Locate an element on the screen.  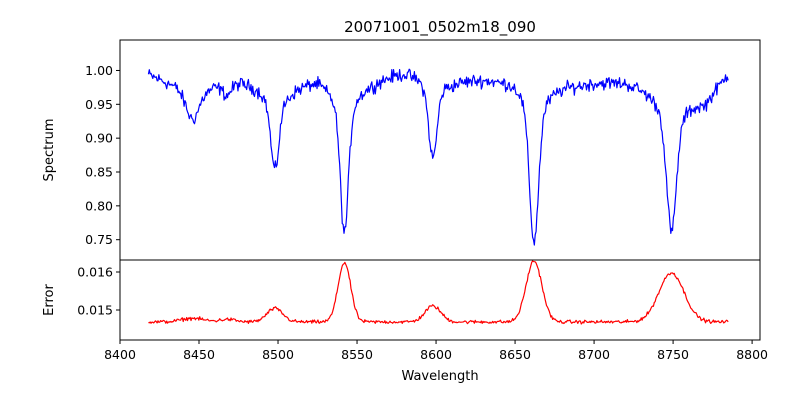
x-tick-label: 8550 is located at coordinates (357, 354).